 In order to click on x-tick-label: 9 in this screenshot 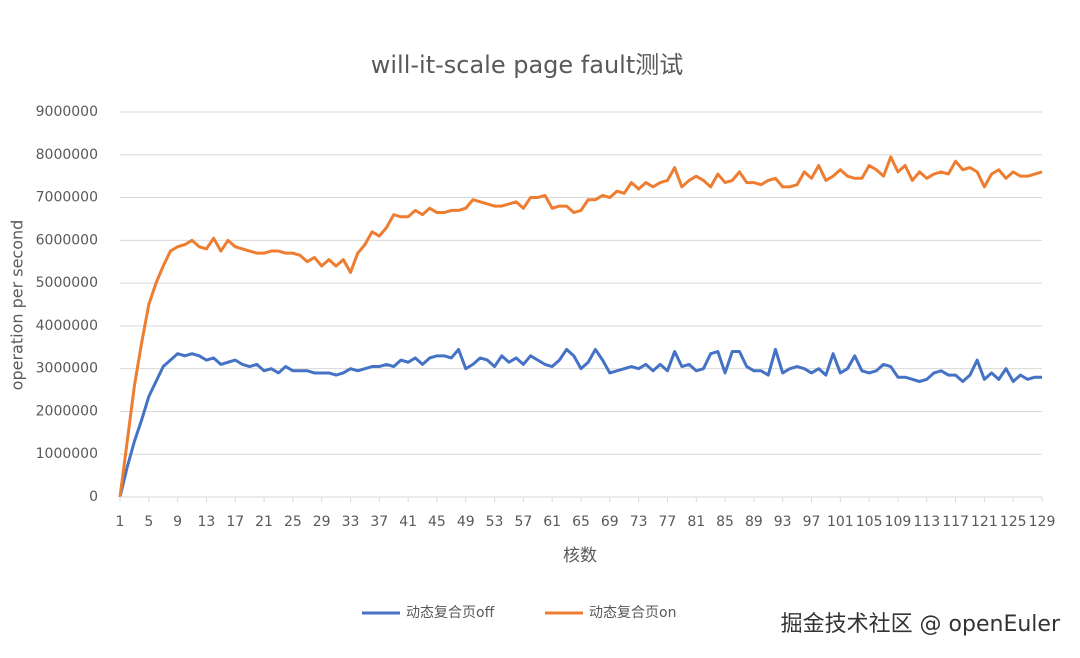, I will do `click(177, 522)`.